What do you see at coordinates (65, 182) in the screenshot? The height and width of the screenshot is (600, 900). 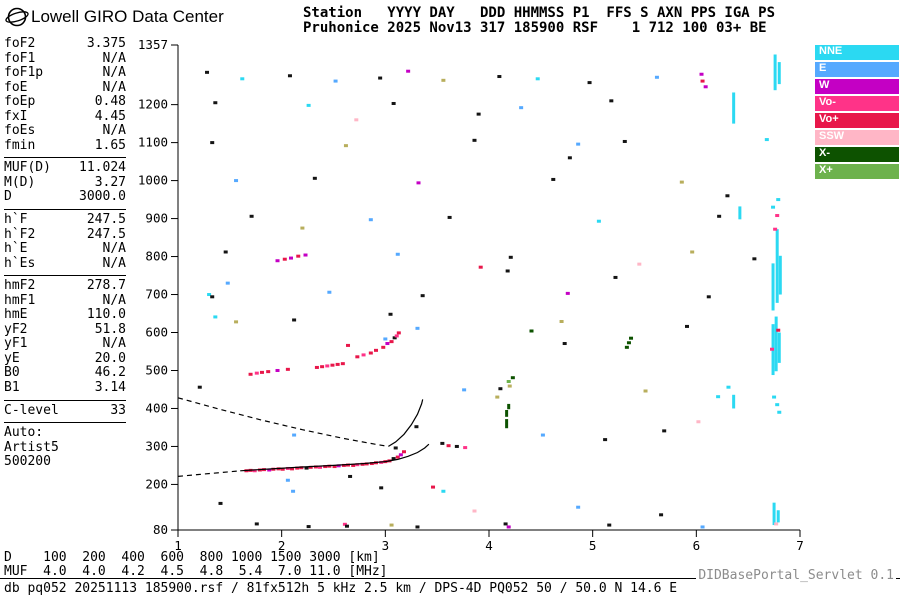 I see `param-row-m(d): M(D) 3.27` at bounding box center [65, 182].